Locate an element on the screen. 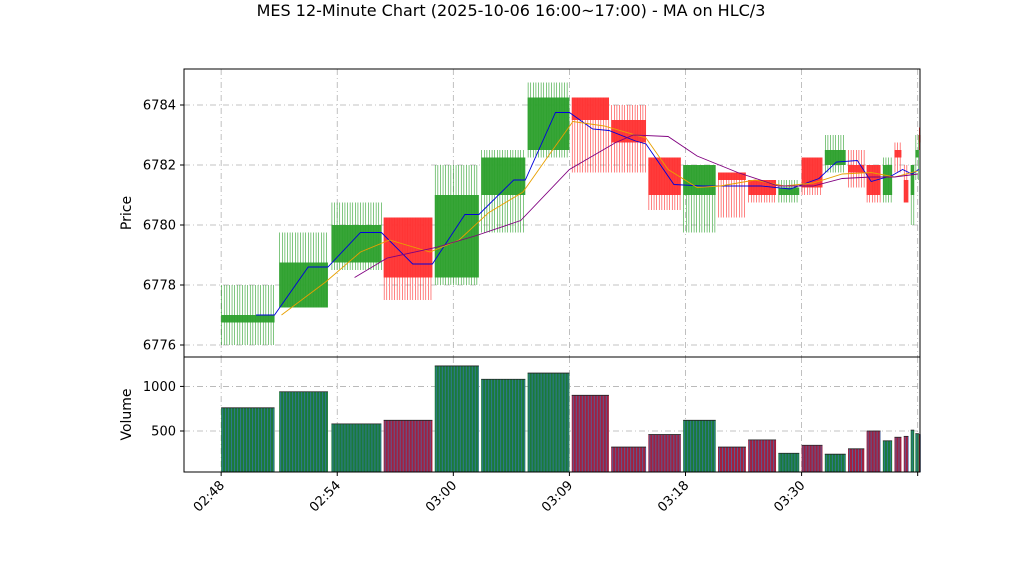 Image resolution: width=1022 pixels, height=575 pixels. volume-bars is located at coordinates (571, 418).